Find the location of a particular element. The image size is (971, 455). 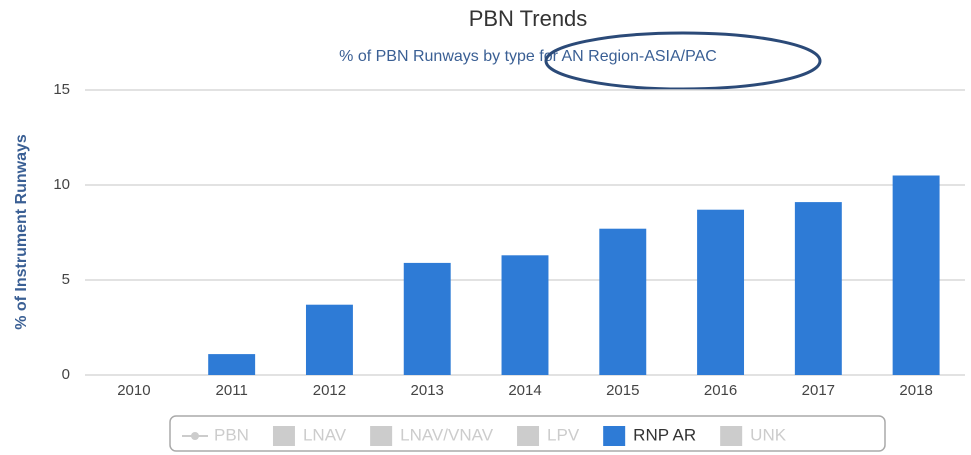

y-tick-label: 5 is located at coordinates (66, 279).